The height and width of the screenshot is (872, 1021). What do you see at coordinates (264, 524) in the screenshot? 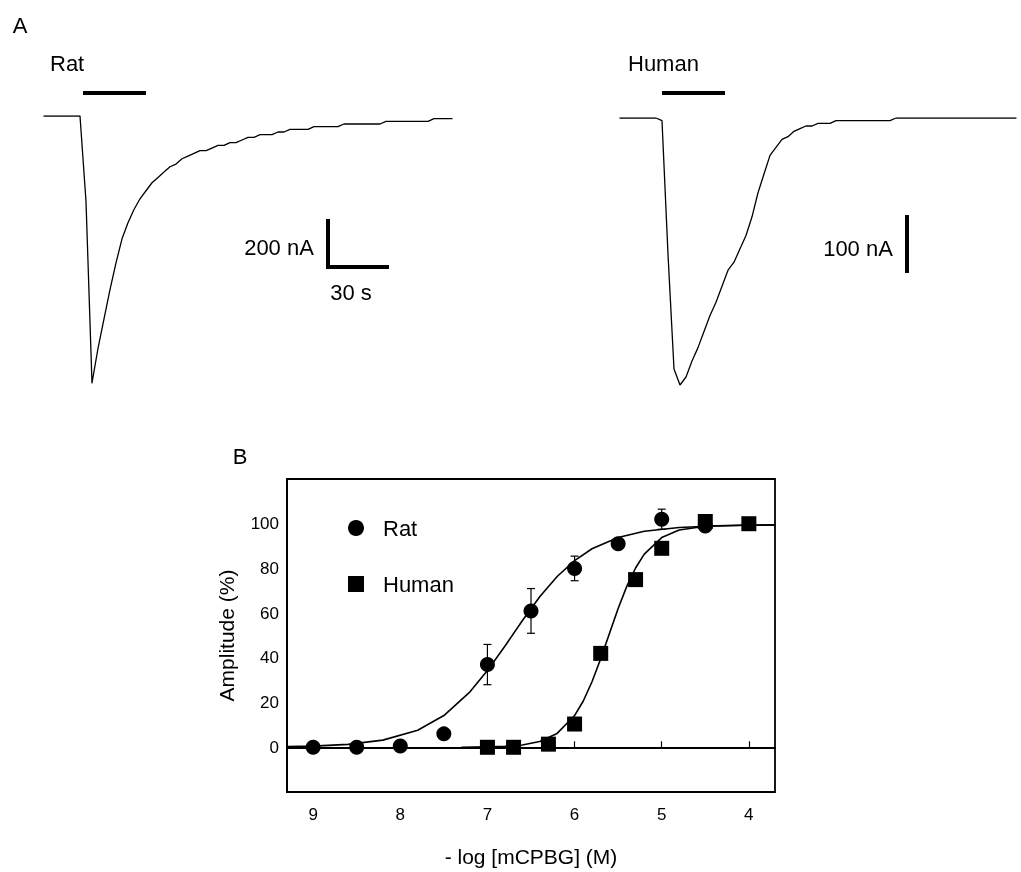
I see `y-tick-label: 100` at bounding box center [264, 524].